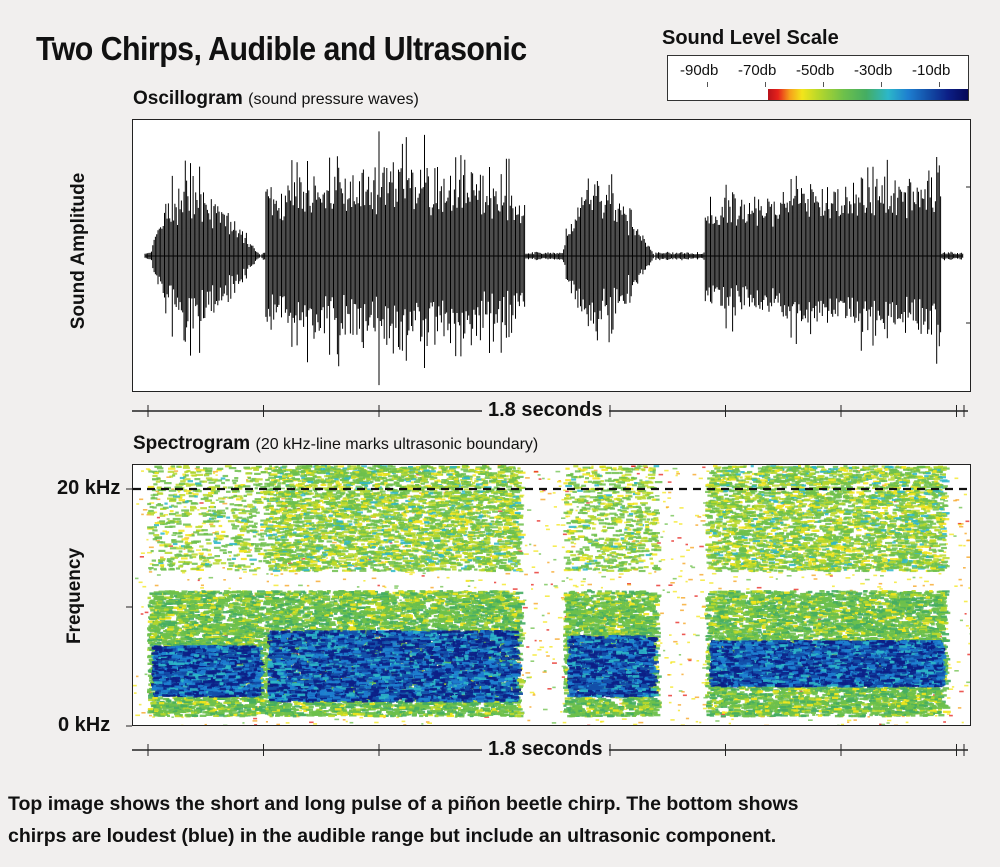  What do you see at coordinates (873, 70) in the screenshot?
I see `scale-tick-label: -30db` at bounding box center [873, 70].